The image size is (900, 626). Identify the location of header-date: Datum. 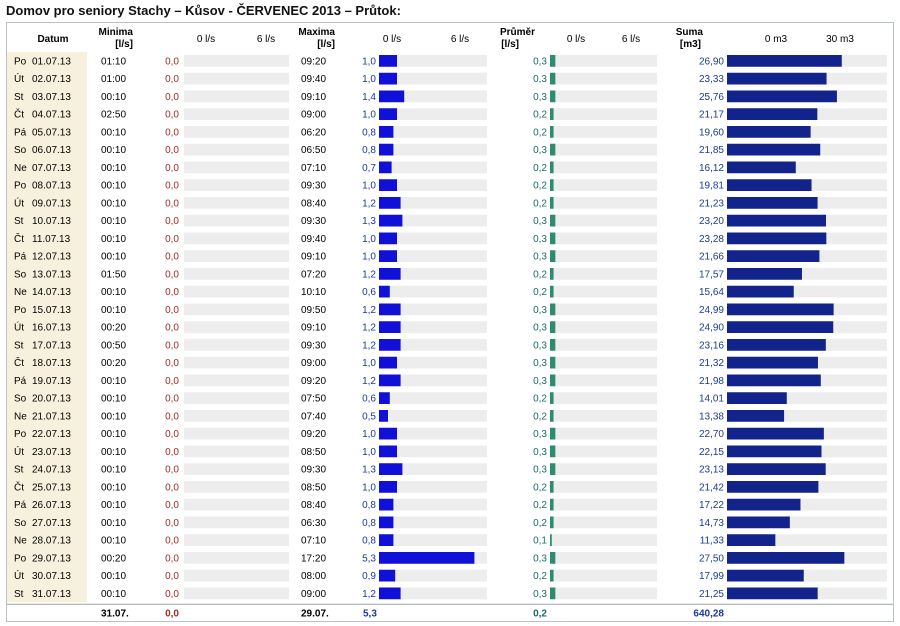
(52, 39).